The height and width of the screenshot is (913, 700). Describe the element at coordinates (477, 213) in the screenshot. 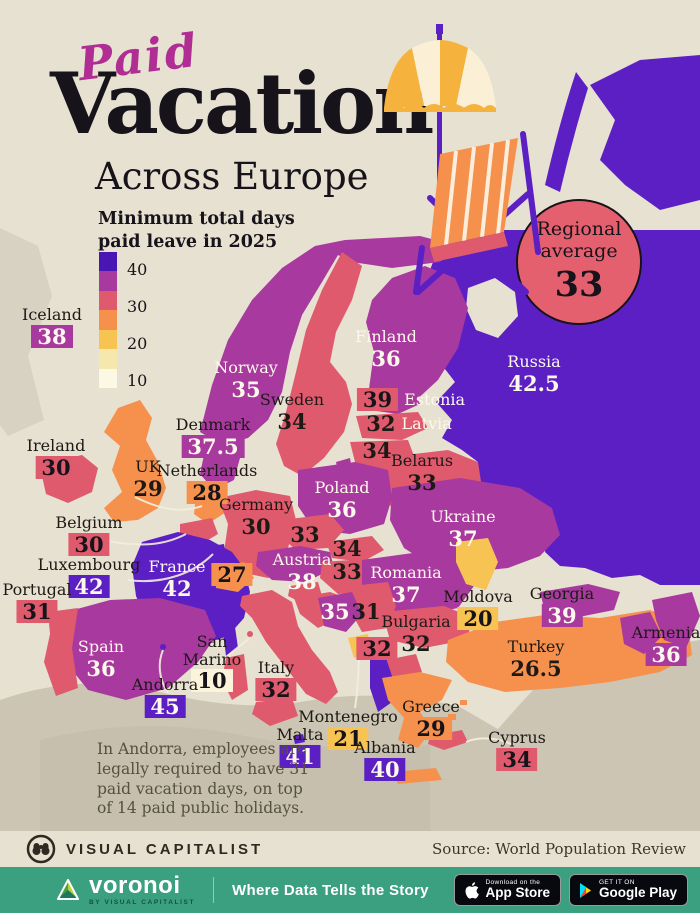

I see `deck-chair-illustration` at that location.